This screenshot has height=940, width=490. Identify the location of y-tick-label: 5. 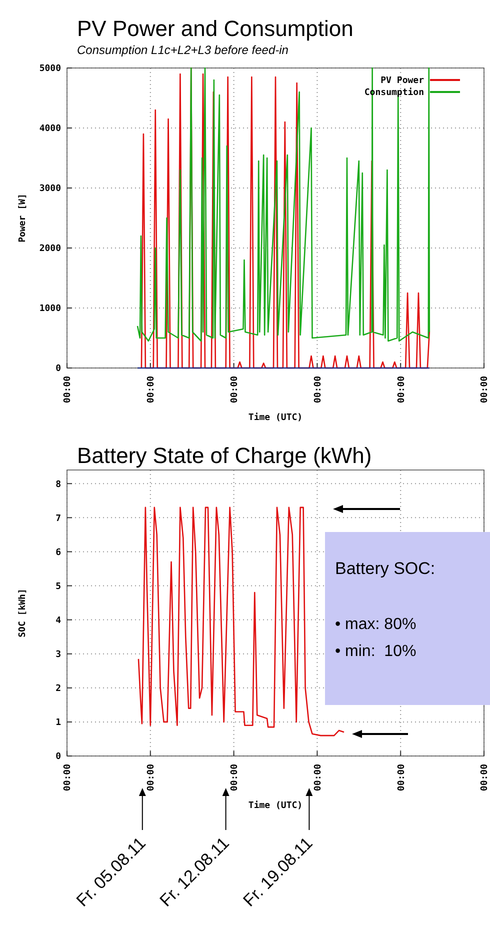
(58, 587).